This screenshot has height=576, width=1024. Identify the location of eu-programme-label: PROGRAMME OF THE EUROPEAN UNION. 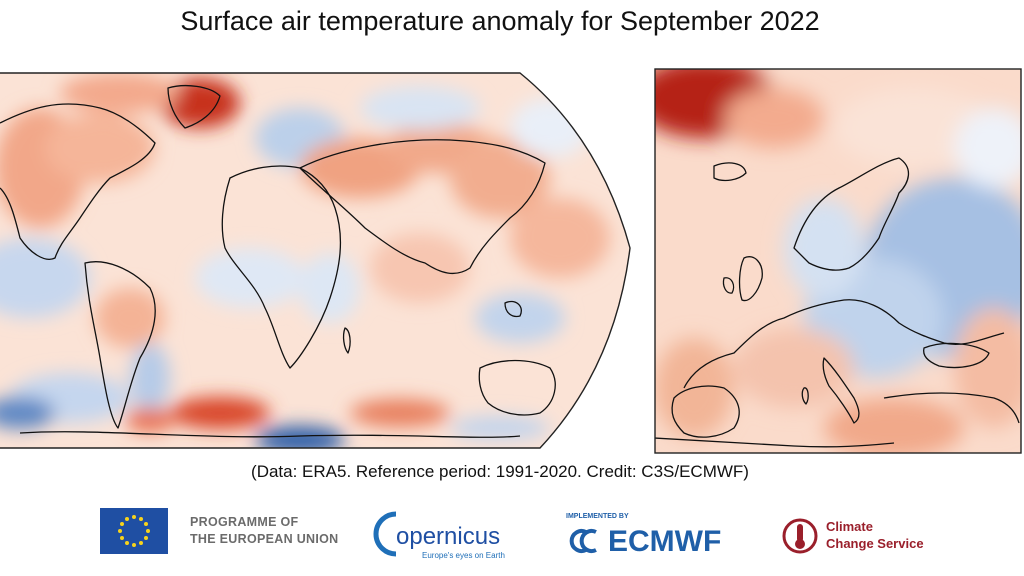
(264, 531).